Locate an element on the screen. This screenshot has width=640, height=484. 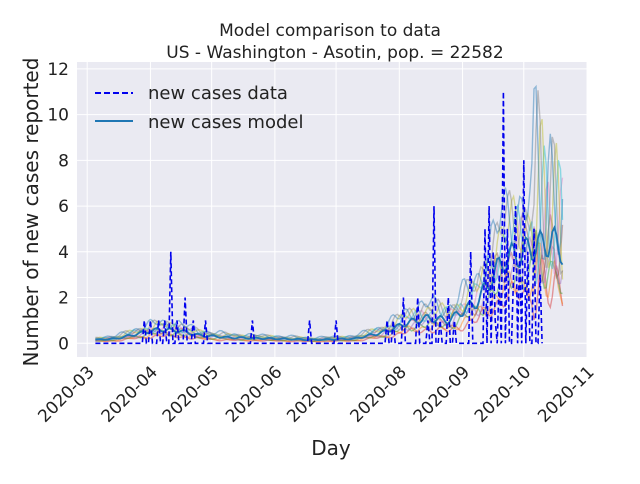
legend-label-model: new cases model is located at coordinates (225, 122).